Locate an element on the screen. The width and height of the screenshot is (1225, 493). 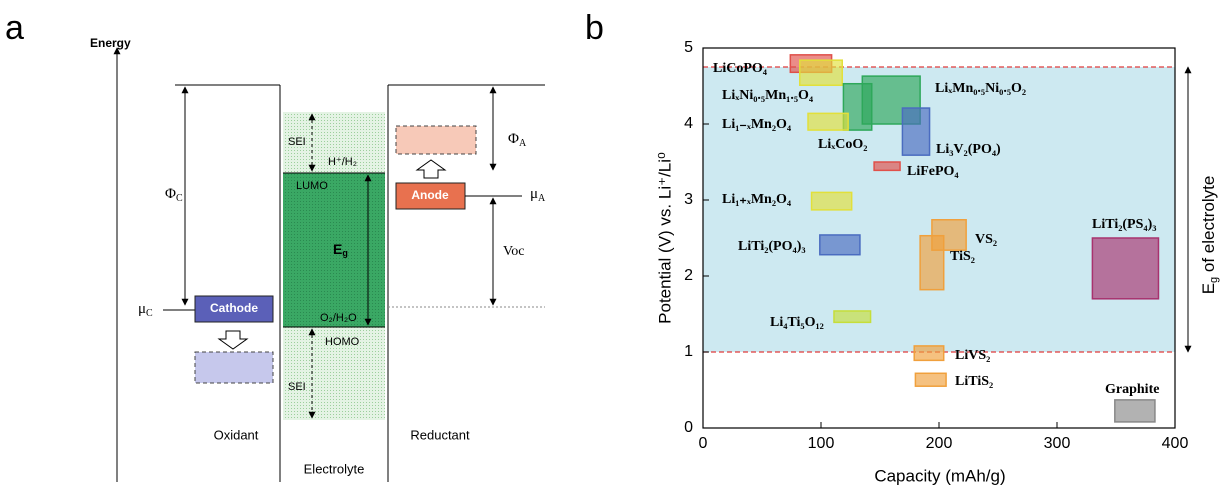
x-axis-label: Capacity (mAh/g) is located at coordinates (939, 475).